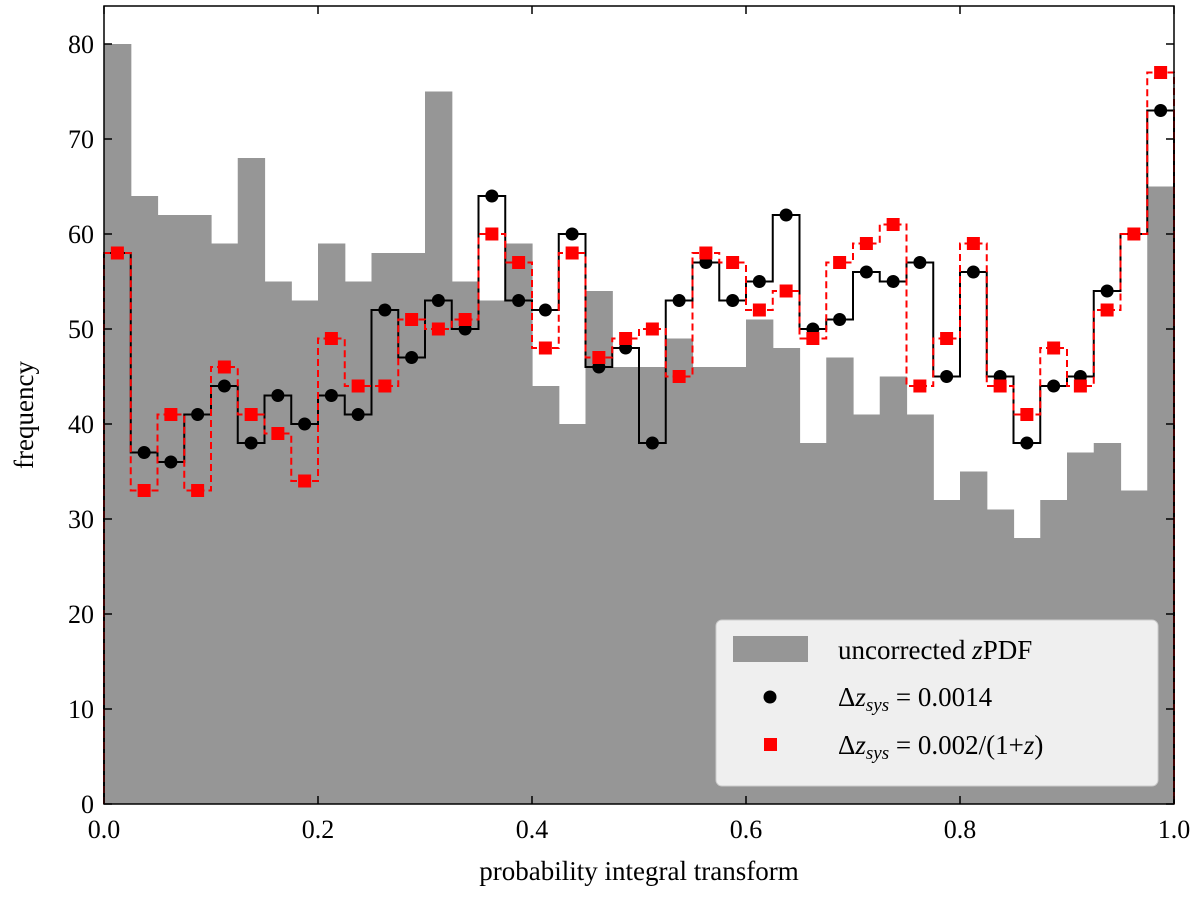 This screenshot has height=898, width=1200. Describe the element at coordinates (770, 649) in the screenshot. I see `legend-swatch-gray` at that location.